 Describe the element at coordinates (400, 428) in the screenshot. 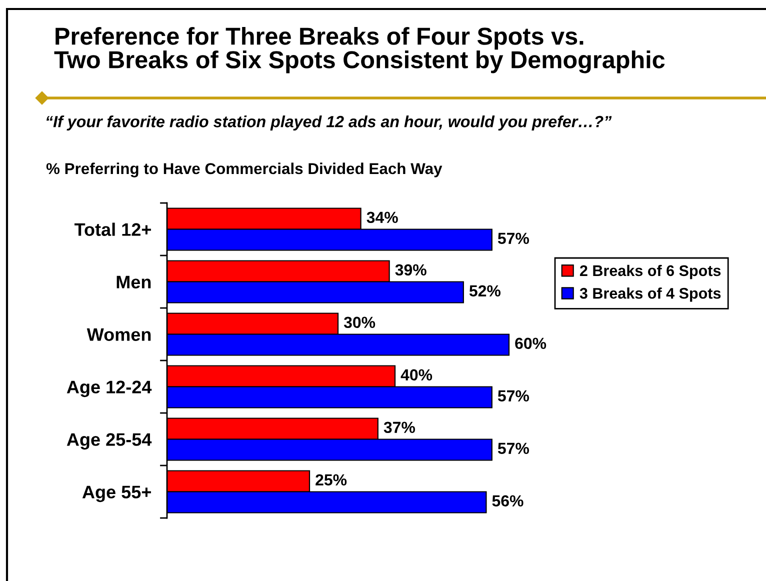

I see `data-label: 37%` at that location.